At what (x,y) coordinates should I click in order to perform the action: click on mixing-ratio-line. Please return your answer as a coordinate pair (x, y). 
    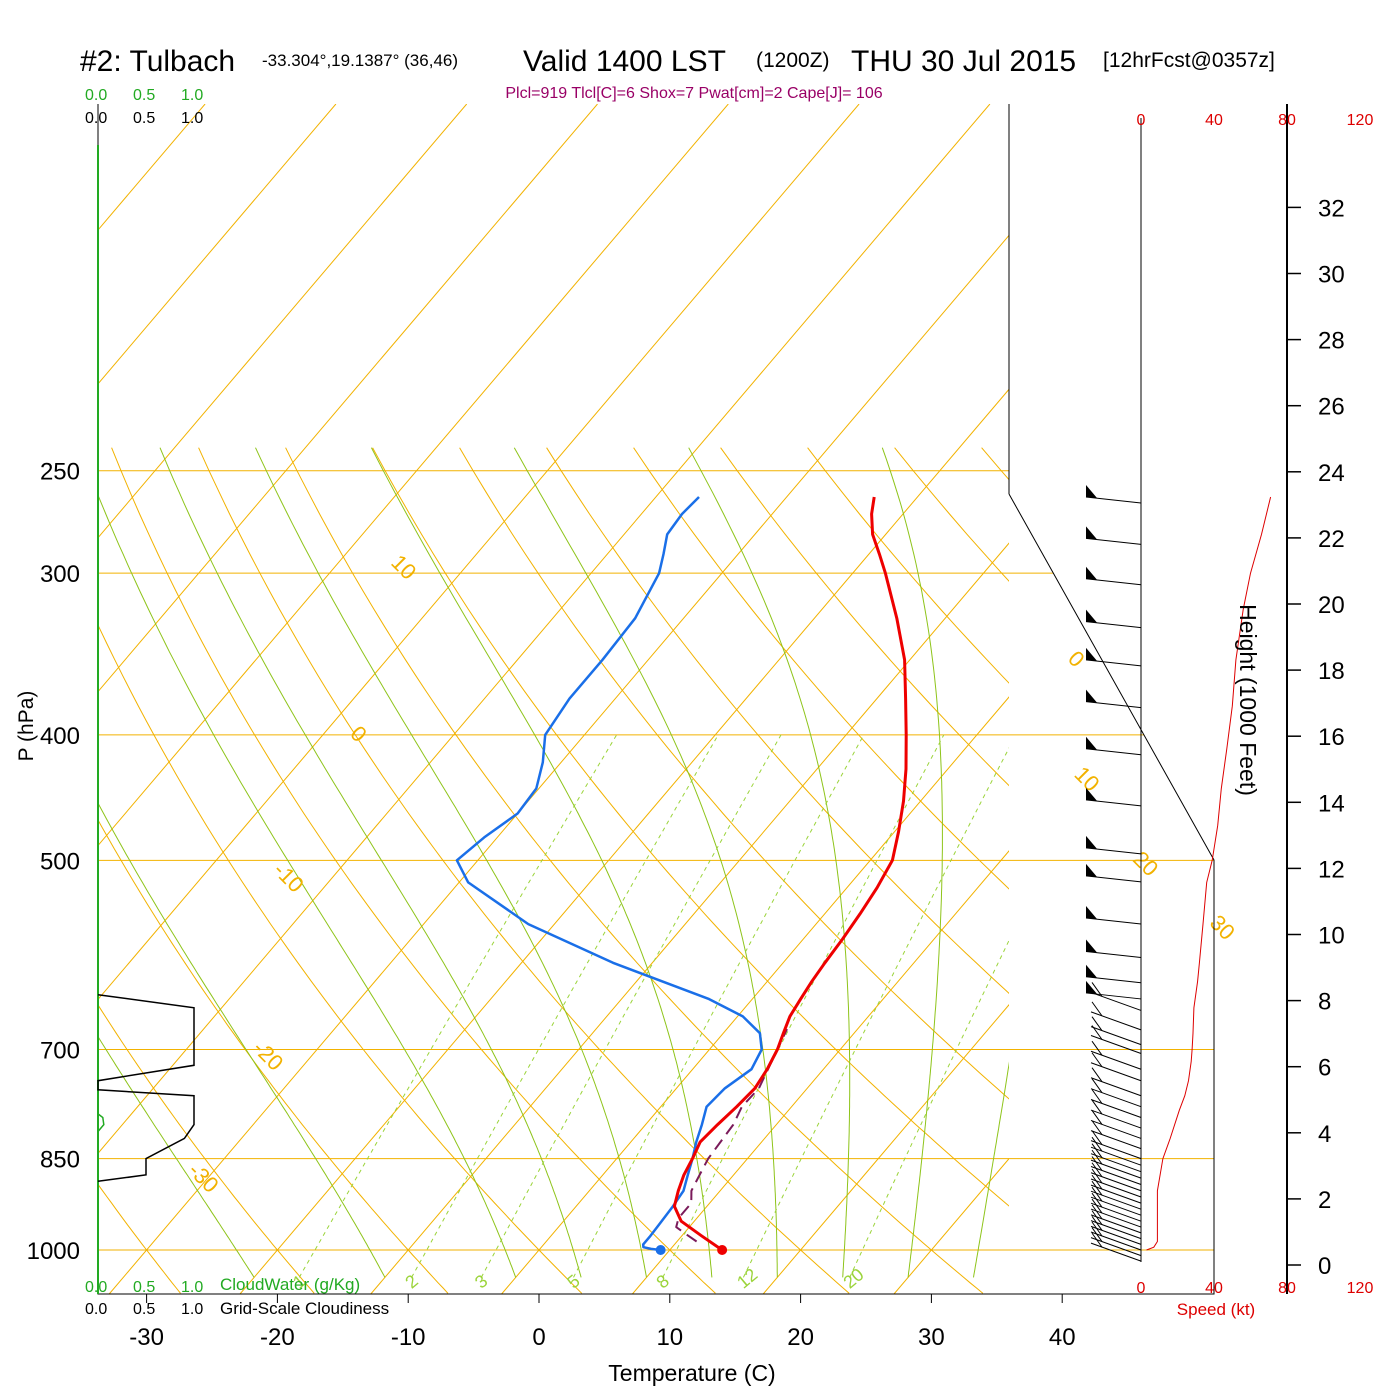
    Looking at the image, I should click on (565, 1006).